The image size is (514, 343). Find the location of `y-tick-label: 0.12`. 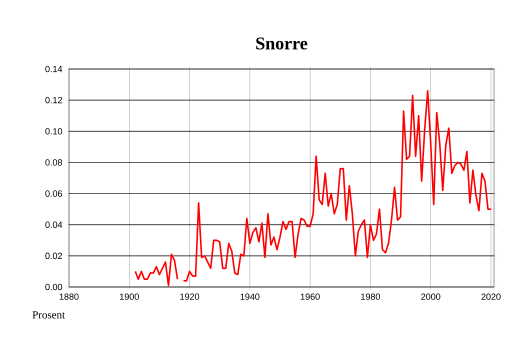

y-tick-label: 0.12 is located at coordinates (53, 100).